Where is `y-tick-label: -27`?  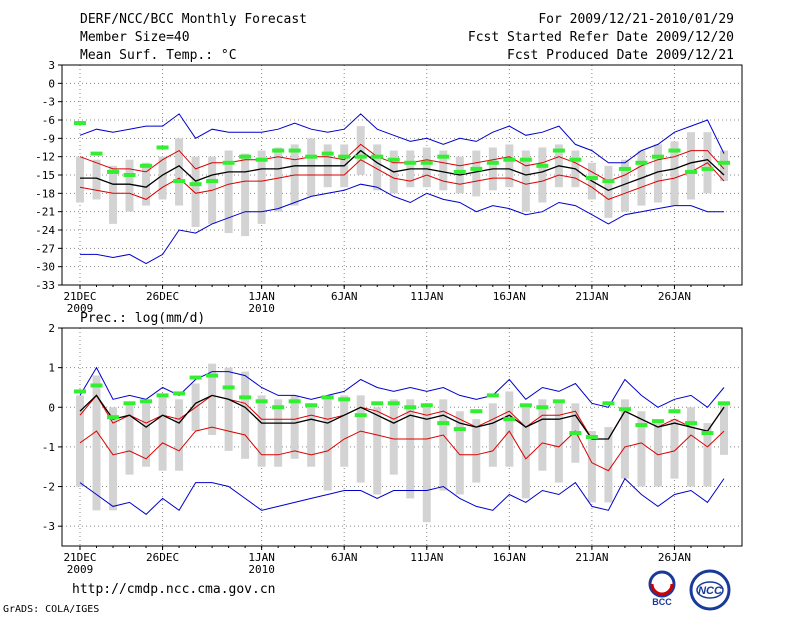
y-tick-label: -27 is located at coordinates (45, 248).